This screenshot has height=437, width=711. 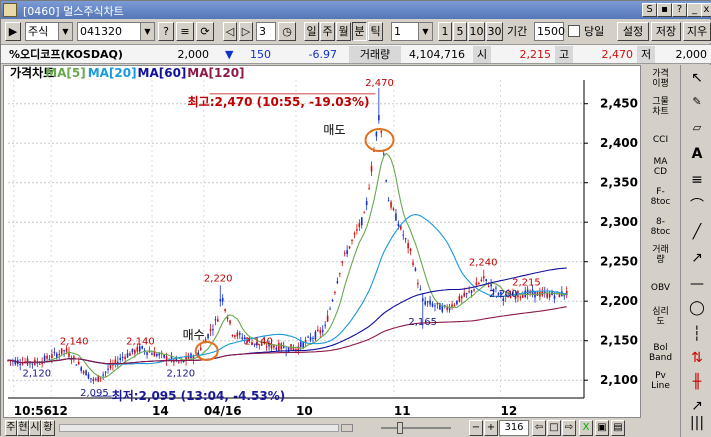 I want to click on title-bar: [0460] 멀스주식차트 S ▪ ? _ x, so click(x=356, y=10).